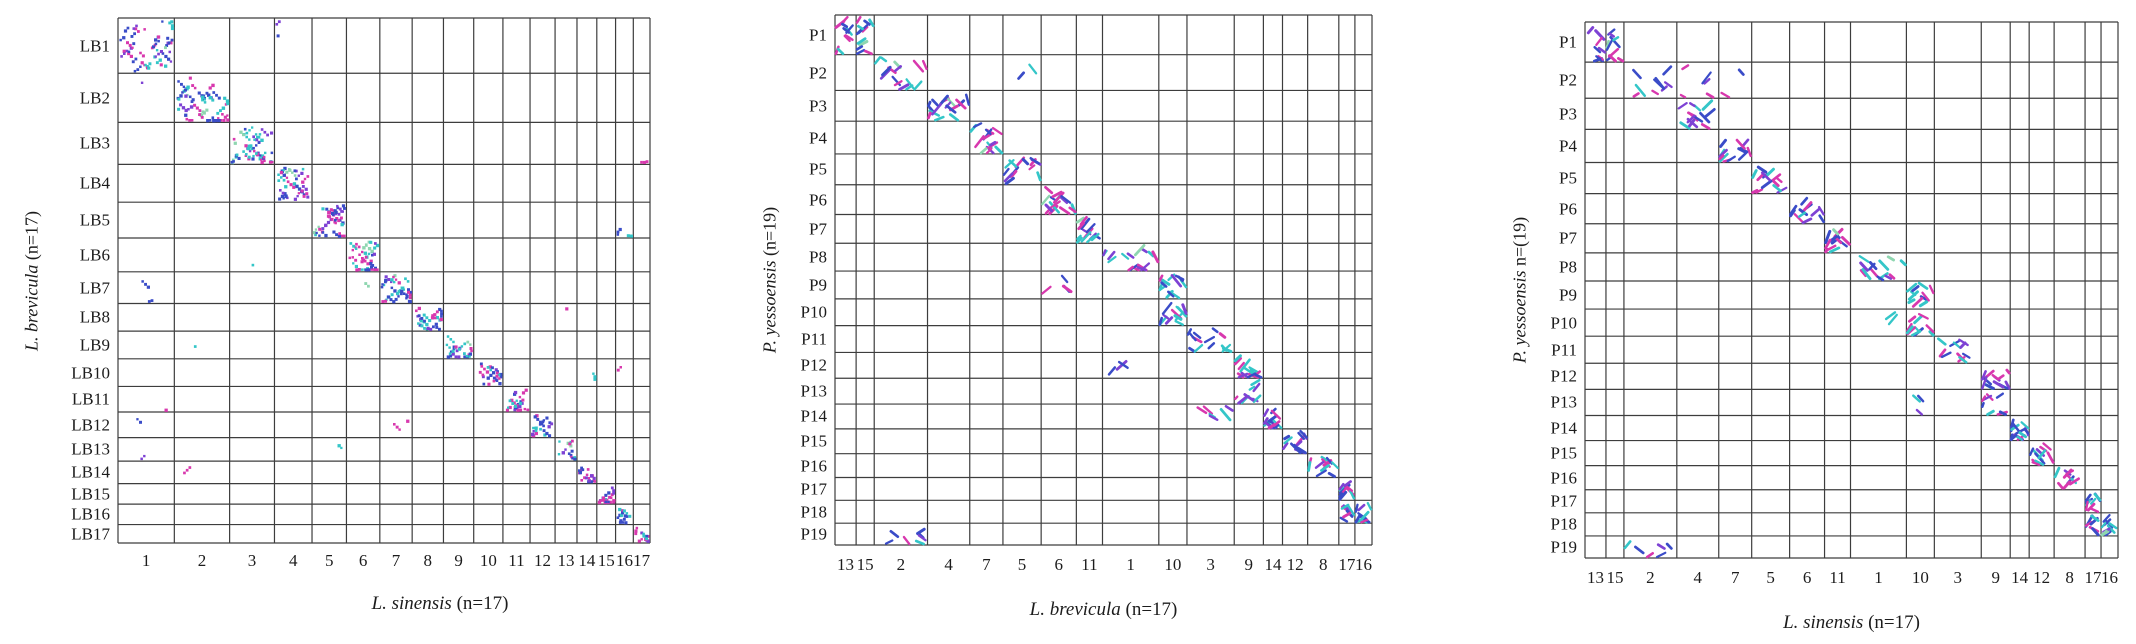  I want to click on y-tick-label: LB8, so click(94, 317).